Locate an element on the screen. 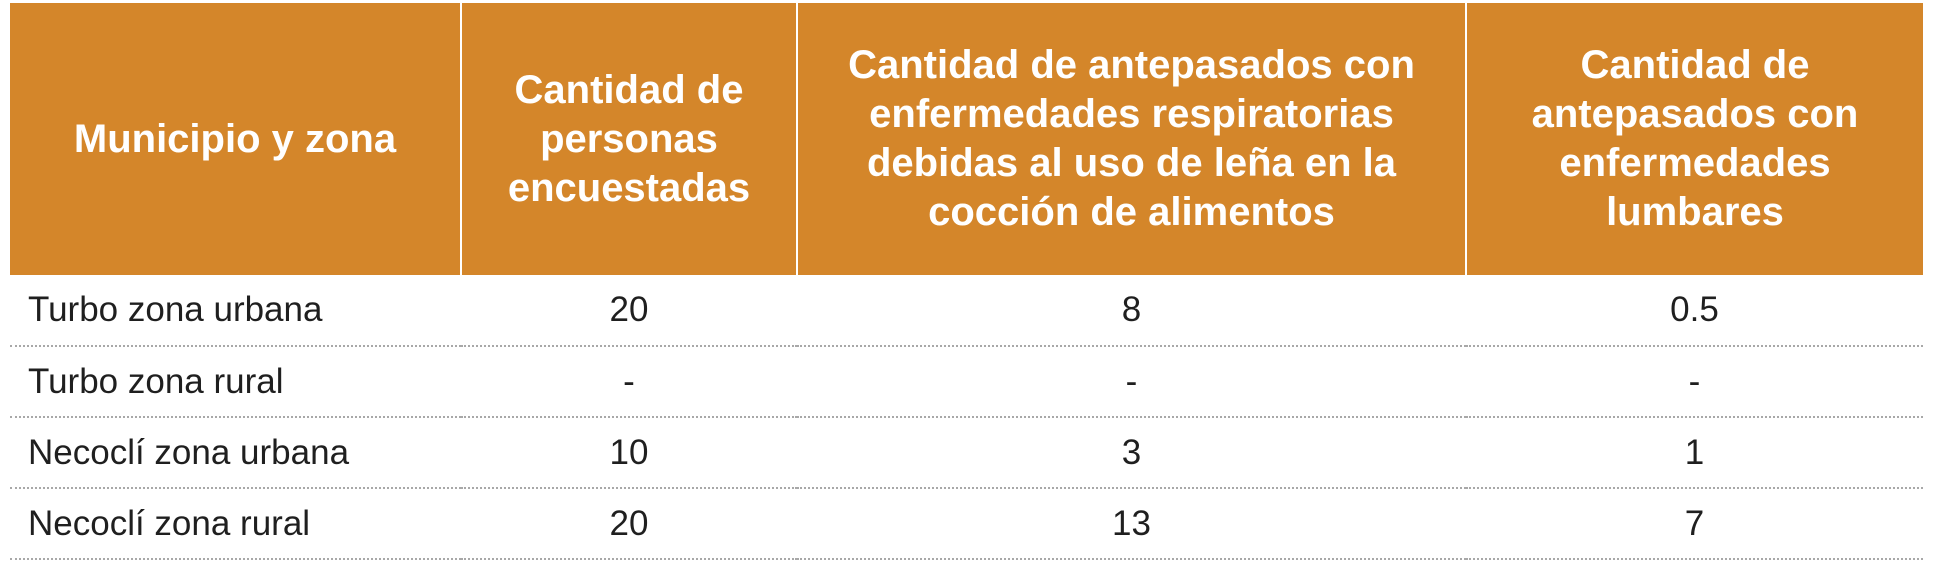 The width and height of the screenshot is (1933, 568). cell-enfermedades-lumbares: 7 is located at coordinates (1694, 524).